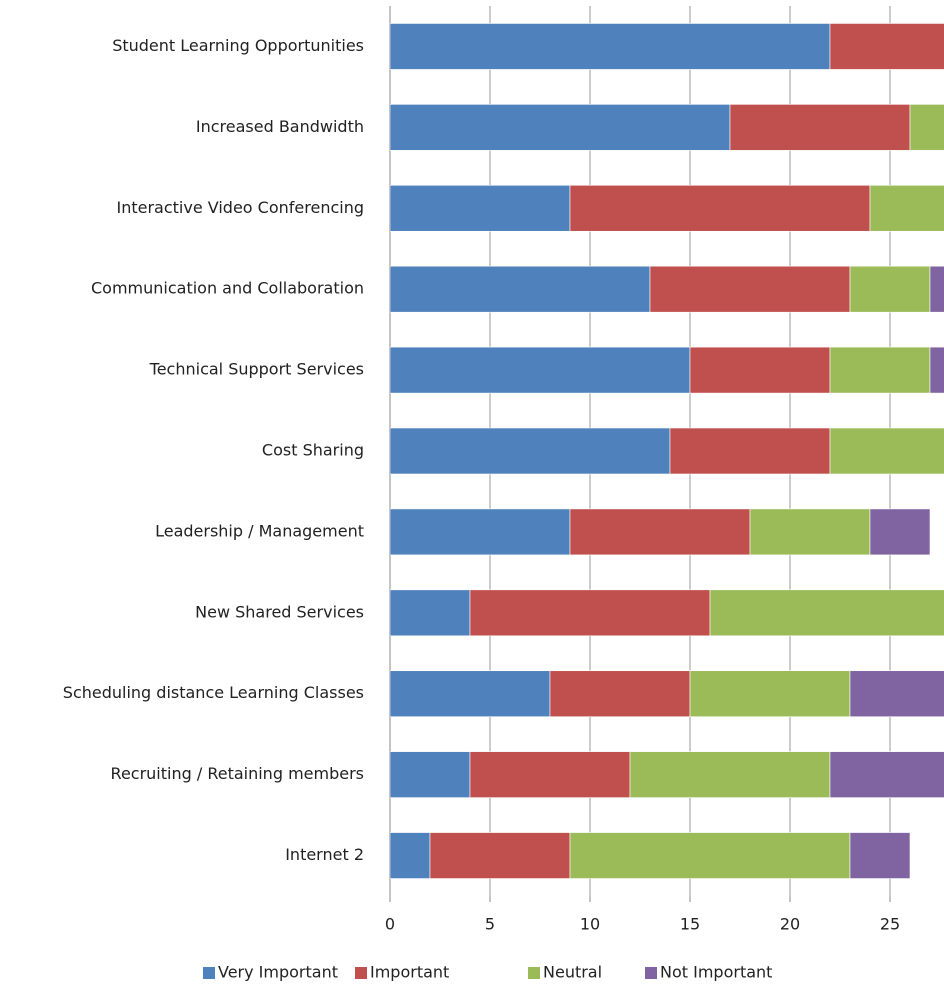  What do you see at coordinates (572, 972) in the screenshot?
I see `legend-label: Neutral` at bounding box center [572, 972].